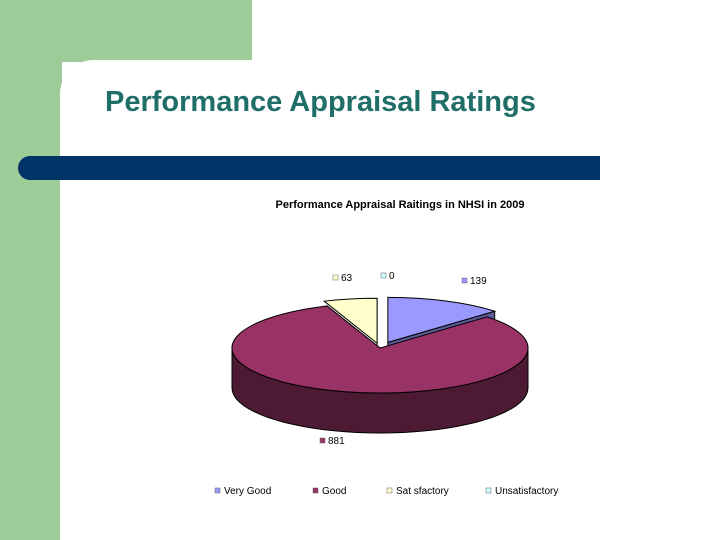 This screenshot has height=540, width=720. I want to click on slide-title: Performance Appraisal Ratings, so click(320, 102).